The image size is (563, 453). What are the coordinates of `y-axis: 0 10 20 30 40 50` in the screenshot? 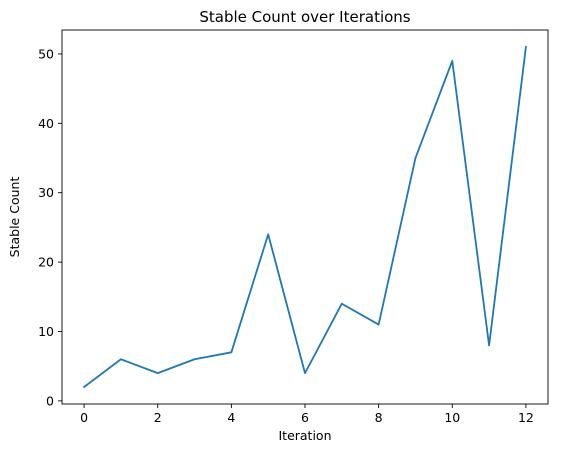 It's located at (50, 227).